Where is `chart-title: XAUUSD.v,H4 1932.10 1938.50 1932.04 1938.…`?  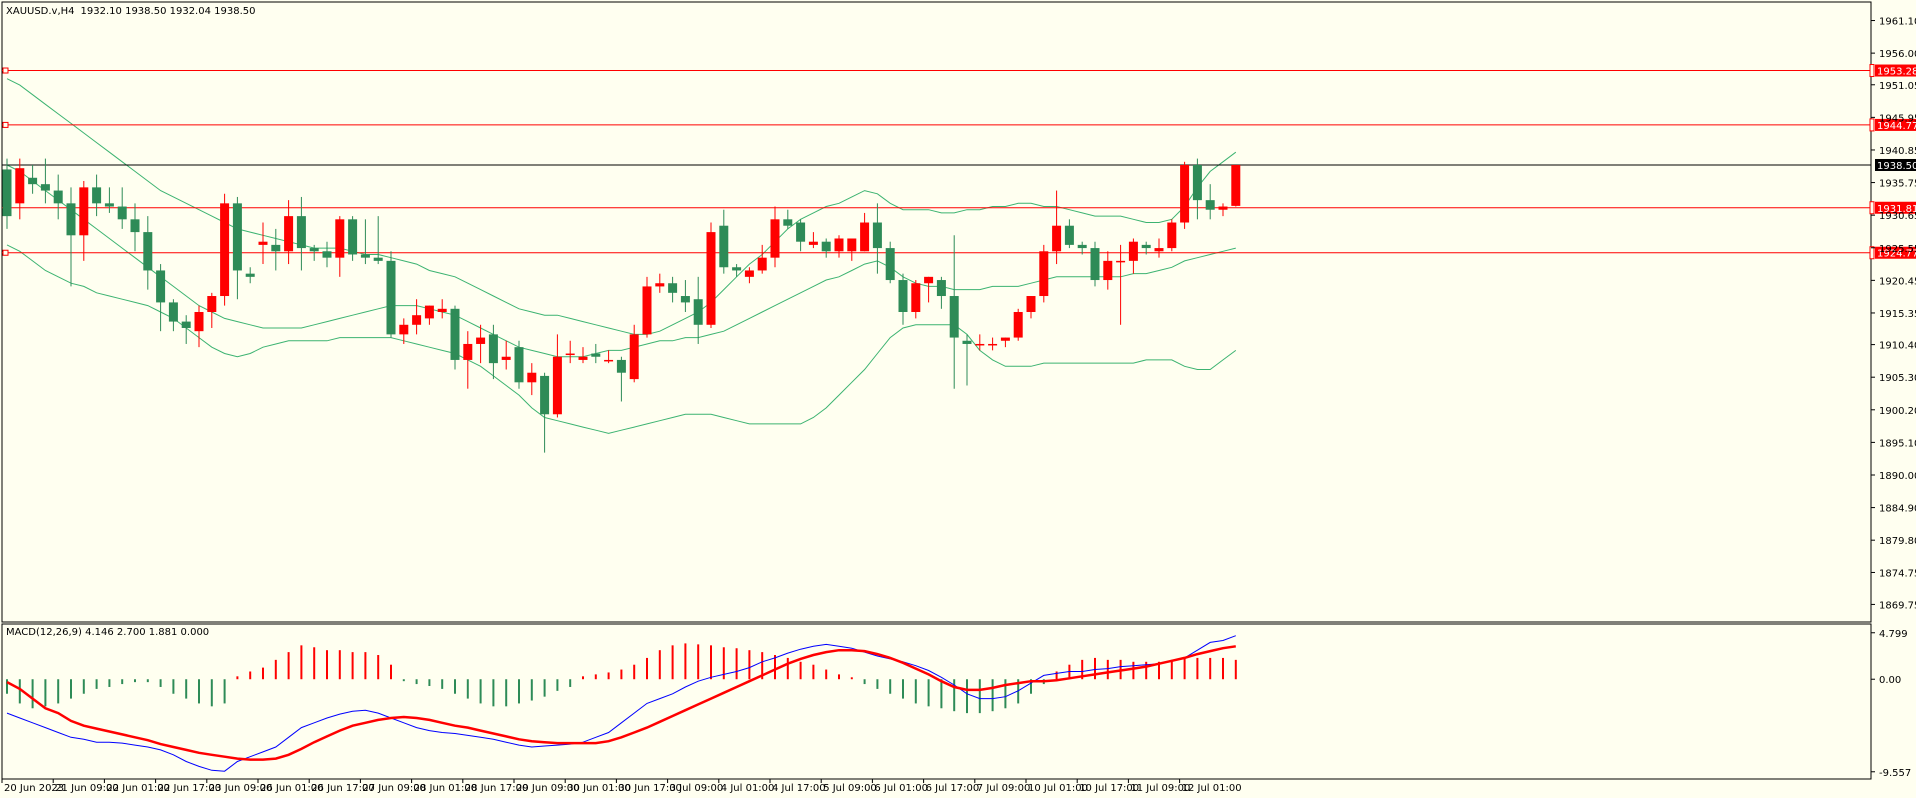 chart-title: XAUUSD.v,H4 1932.10 1938.50 1932.04 1938.… is located at coordinates (131, 11).